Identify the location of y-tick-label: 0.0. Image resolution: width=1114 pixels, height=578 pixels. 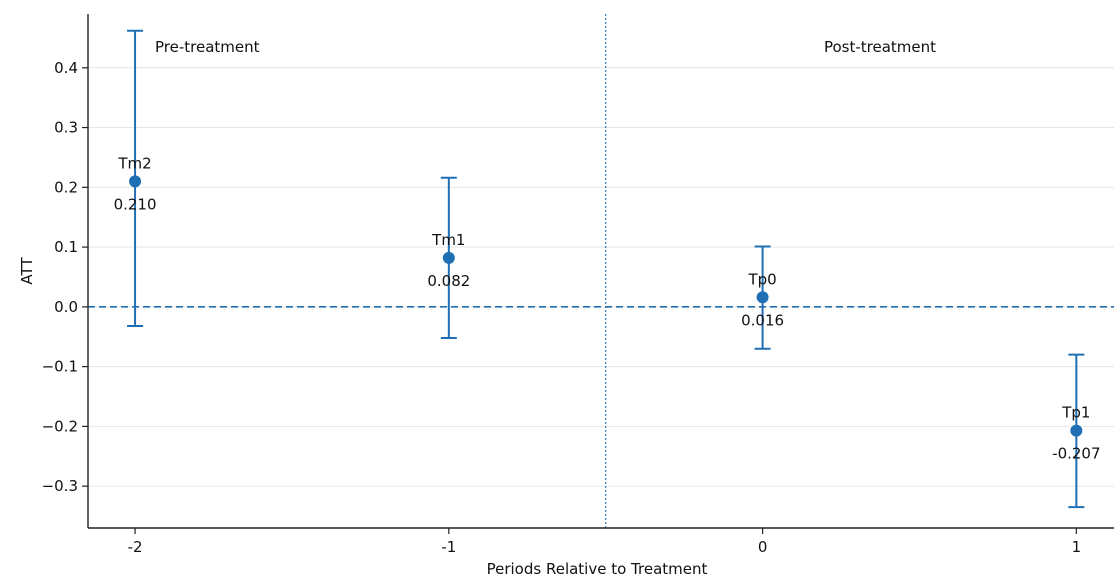
(66, 307).